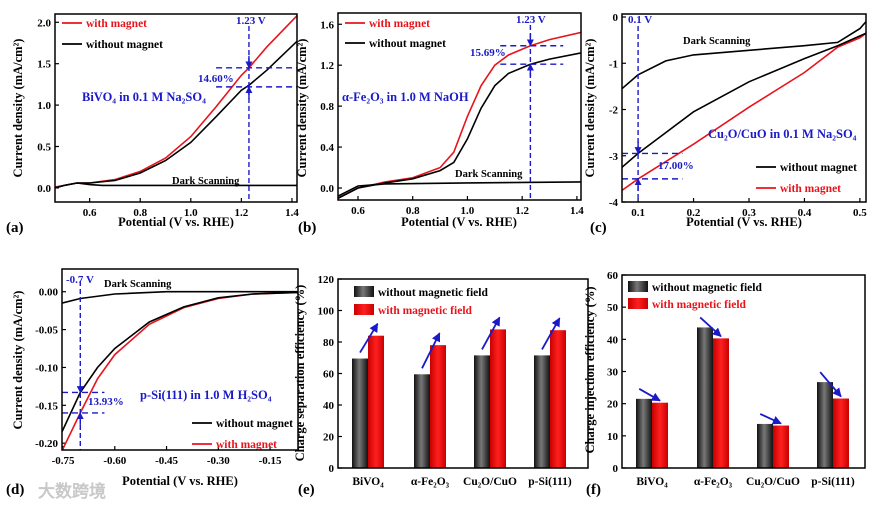 The height and width of the screenshot is (506, 880). What do you see at coordinates (676, 166) in the screenshot?
I see `percent-label: 17.00%` at bounding box center [676, 166].